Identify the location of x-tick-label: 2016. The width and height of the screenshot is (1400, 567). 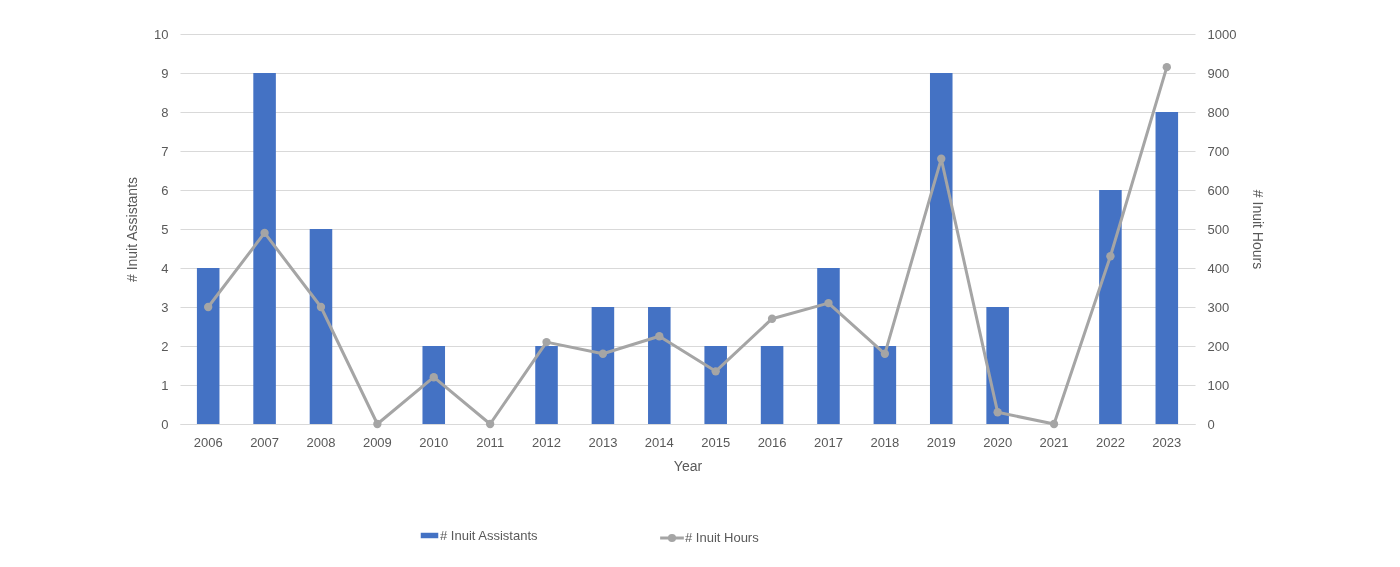
(772, 442).